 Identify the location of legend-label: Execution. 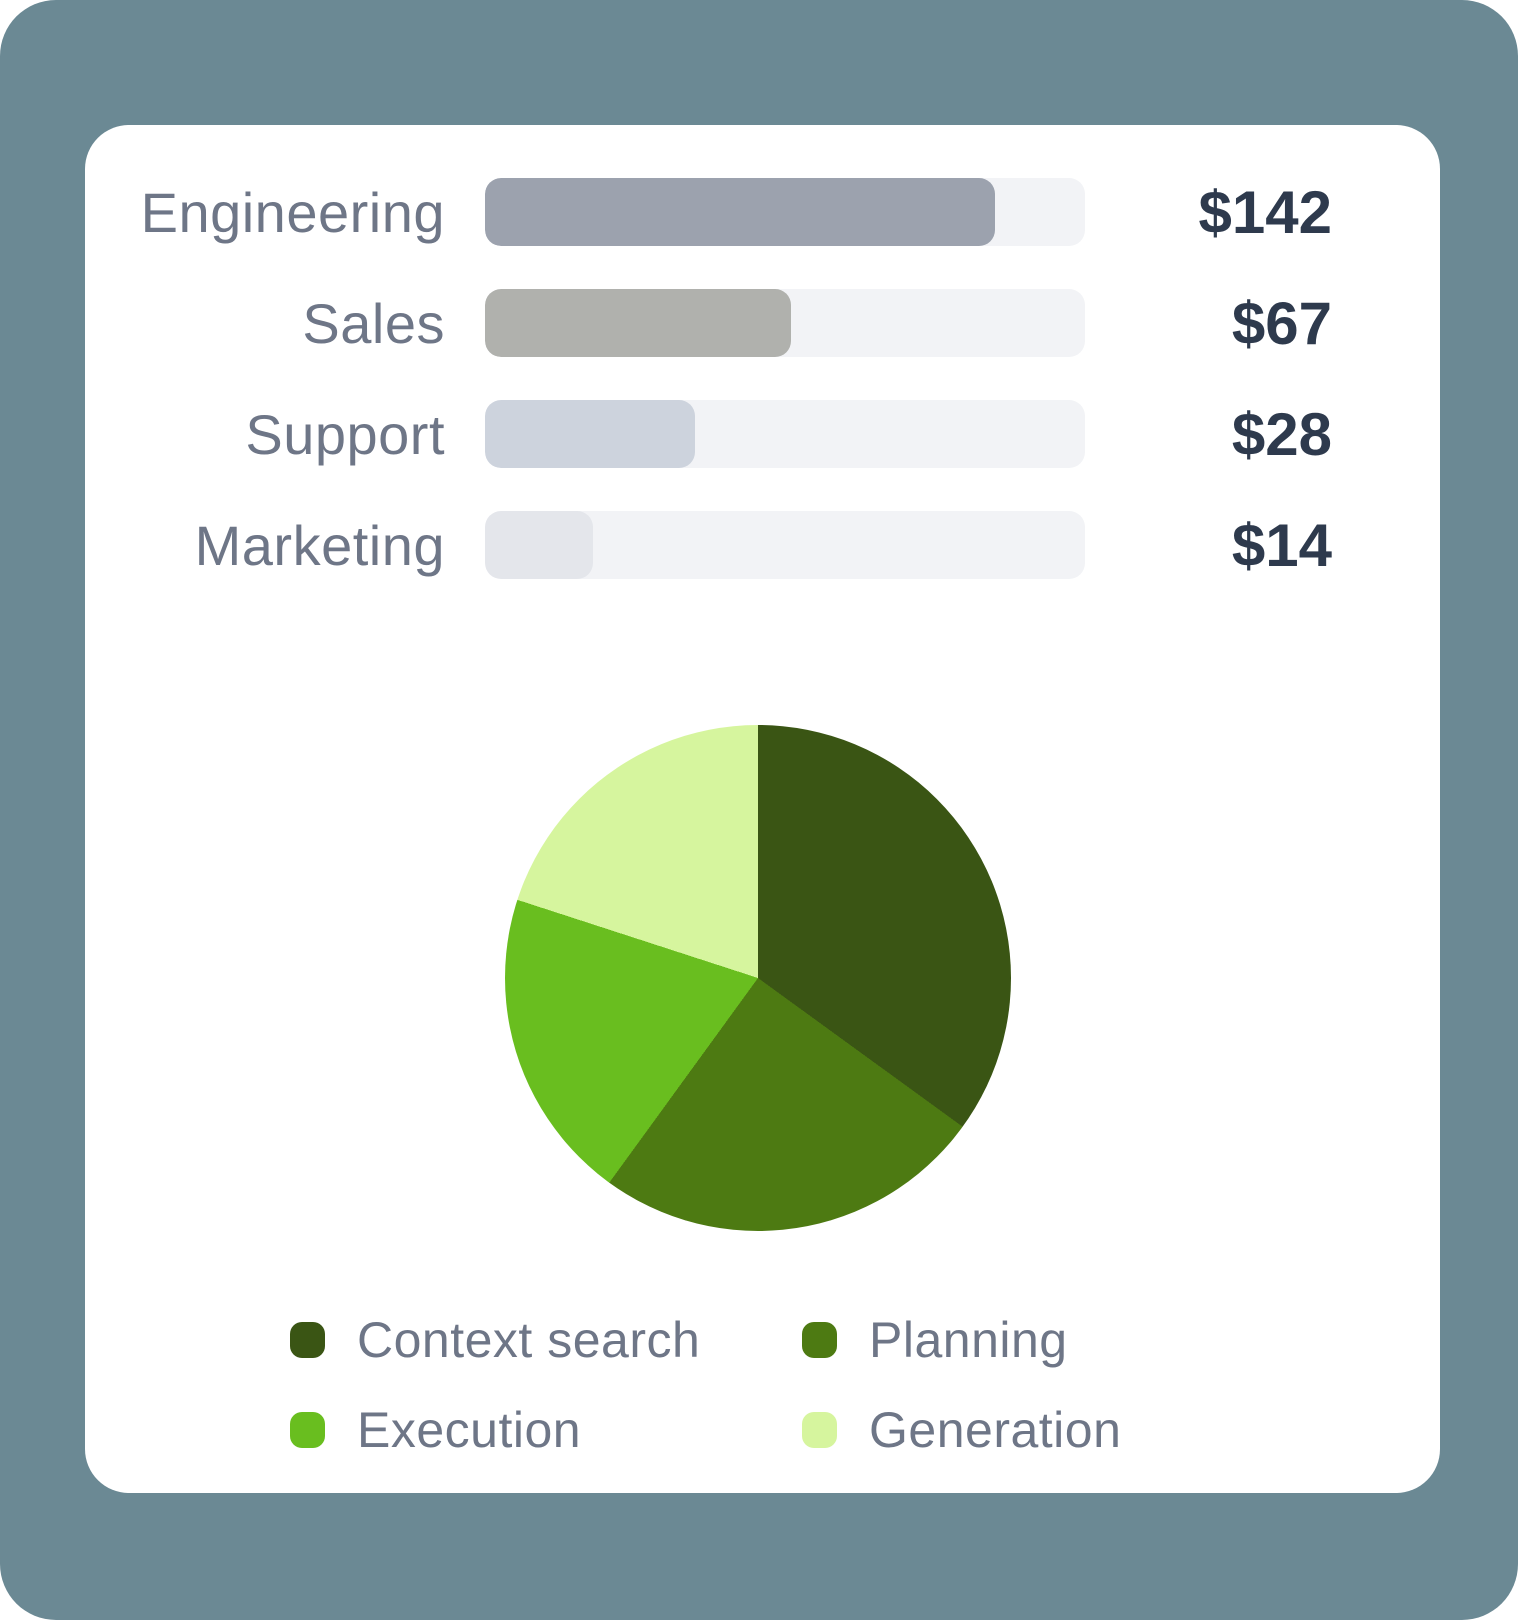
(469, 1430).